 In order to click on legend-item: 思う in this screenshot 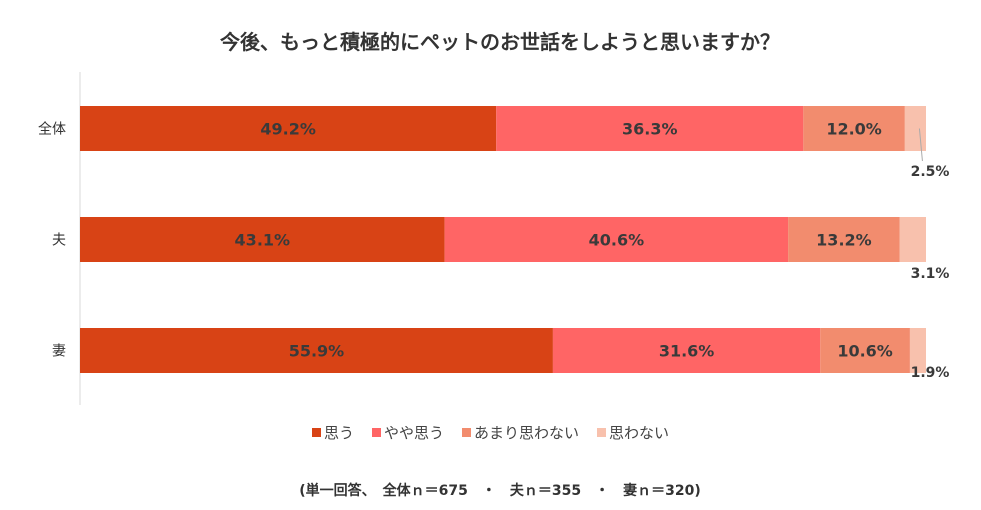, I will do `click(332, 432)`.